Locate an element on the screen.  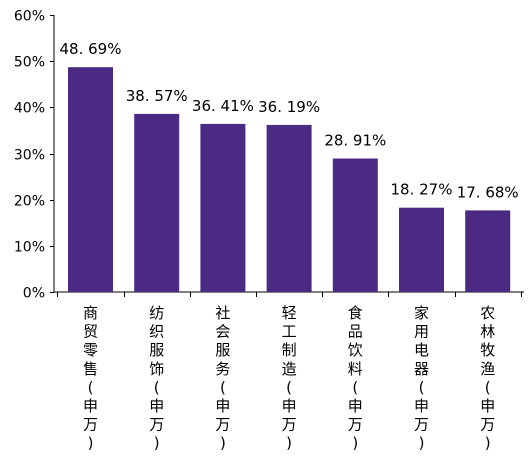
category-label-4: 轻工制造(申万) is located at coordinates (289, 378).